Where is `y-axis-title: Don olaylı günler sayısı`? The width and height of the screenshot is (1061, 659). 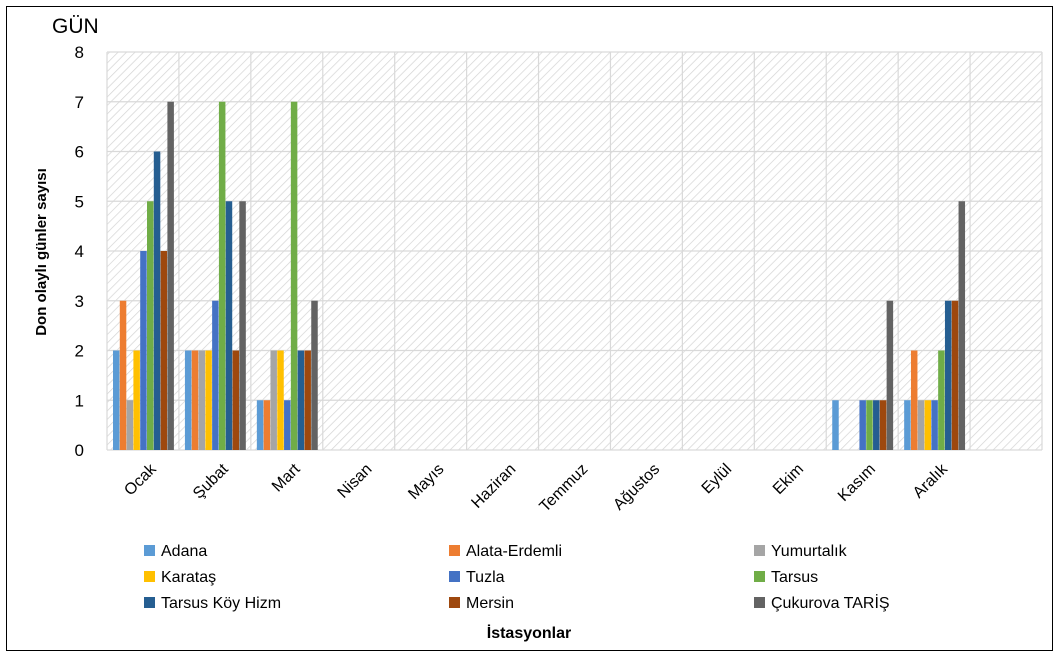 y-axis-title: Don olaylı günler sayısı is located at coordinates (41, 252).